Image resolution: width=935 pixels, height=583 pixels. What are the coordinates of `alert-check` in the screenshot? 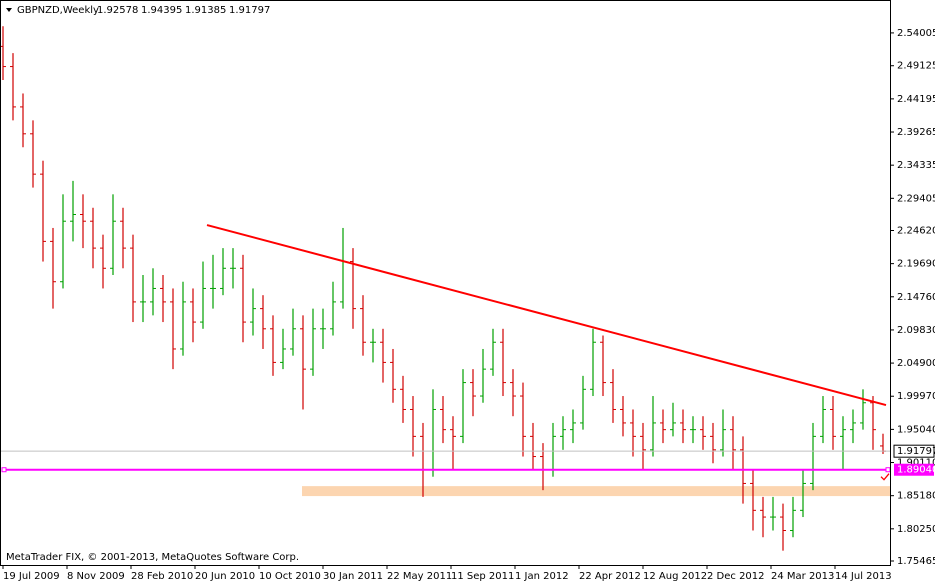 It's located at (885, 477).